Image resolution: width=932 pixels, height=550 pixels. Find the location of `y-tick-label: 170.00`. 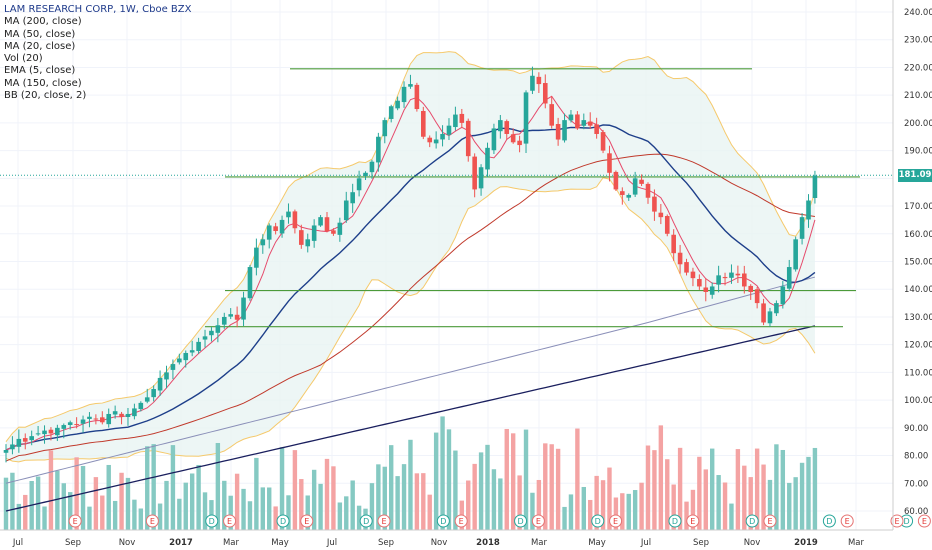

y-tick-label: 170.00 is located at coordinates (918, 207).